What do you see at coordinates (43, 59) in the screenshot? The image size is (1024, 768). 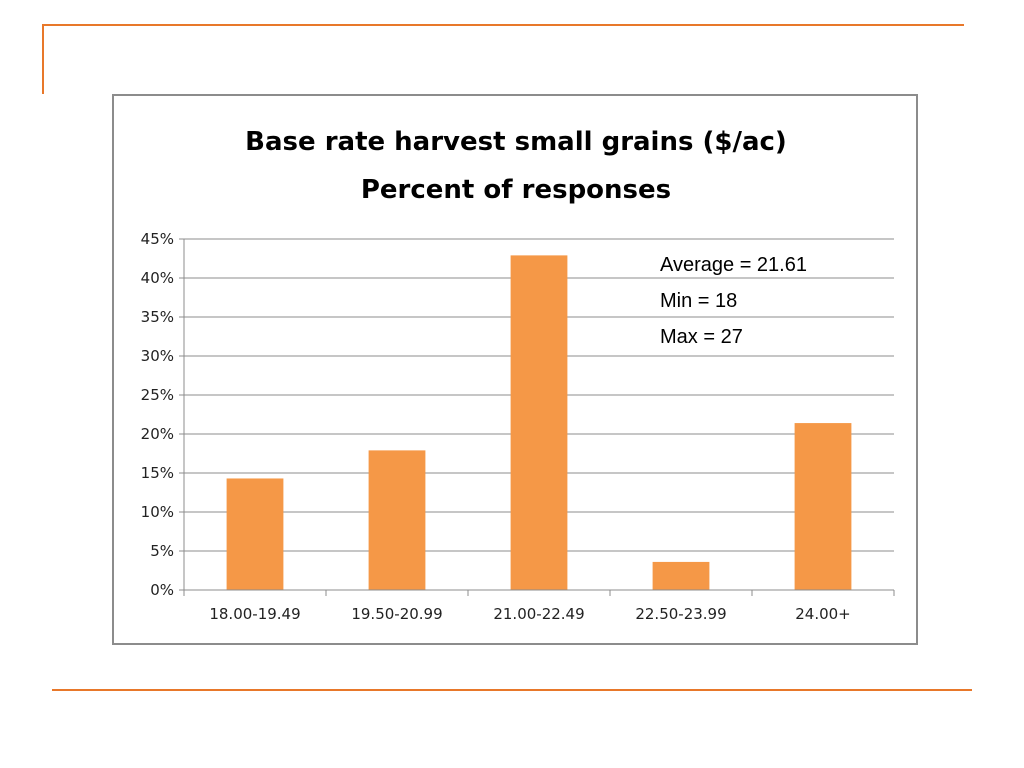 I see `decorative-left-rule` at bounding box center [43, 59].